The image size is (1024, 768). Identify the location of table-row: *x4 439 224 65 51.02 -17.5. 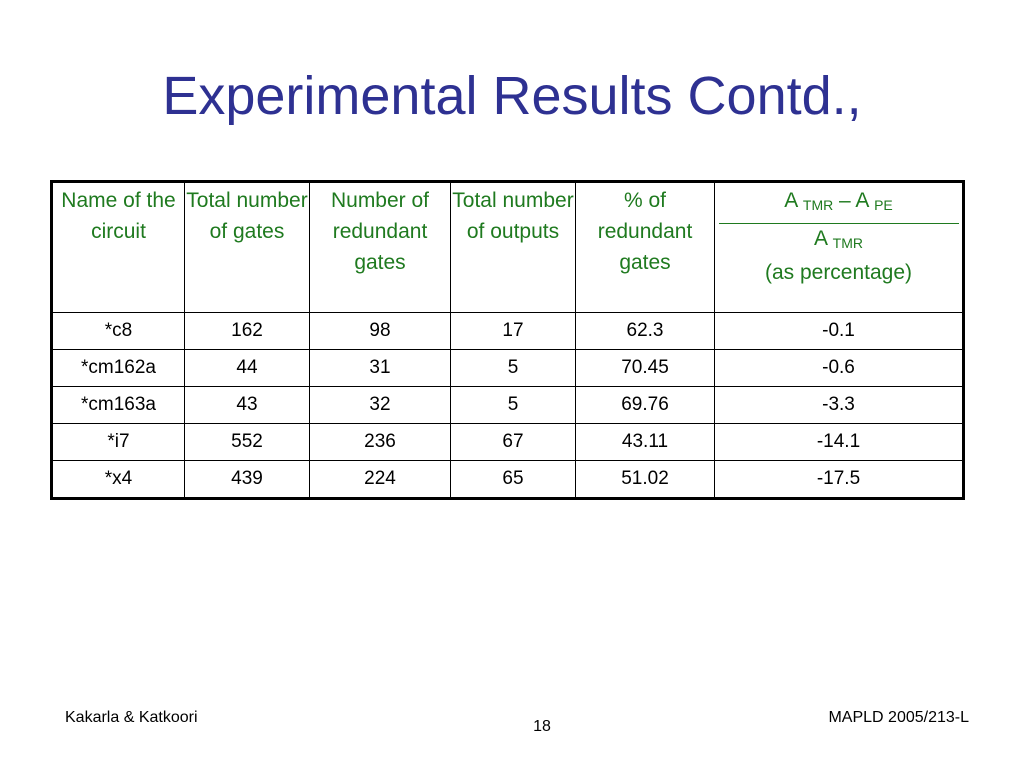
(507, 479).